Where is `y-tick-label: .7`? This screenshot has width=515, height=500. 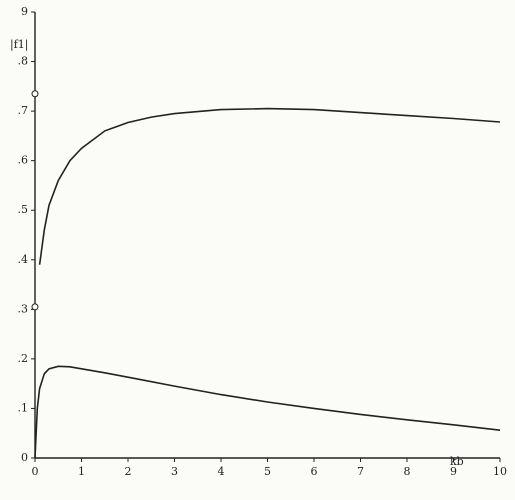 y-tick-label: .7 is located at coordinates (23, 110).